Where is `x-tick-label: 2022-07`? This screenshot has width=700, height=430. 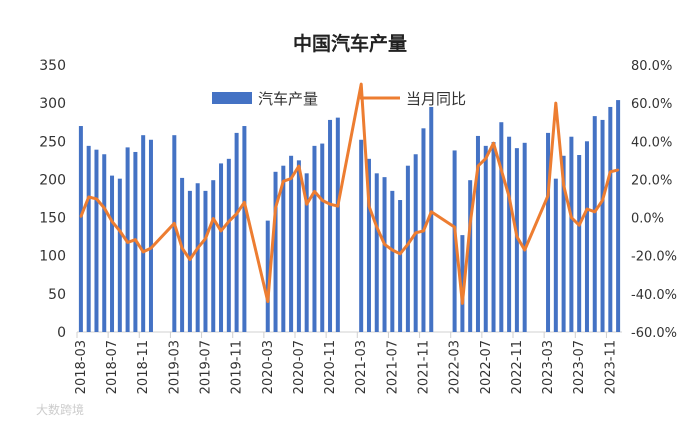
x-tick-label: 2022-07 is located at coordinates (486, 367).